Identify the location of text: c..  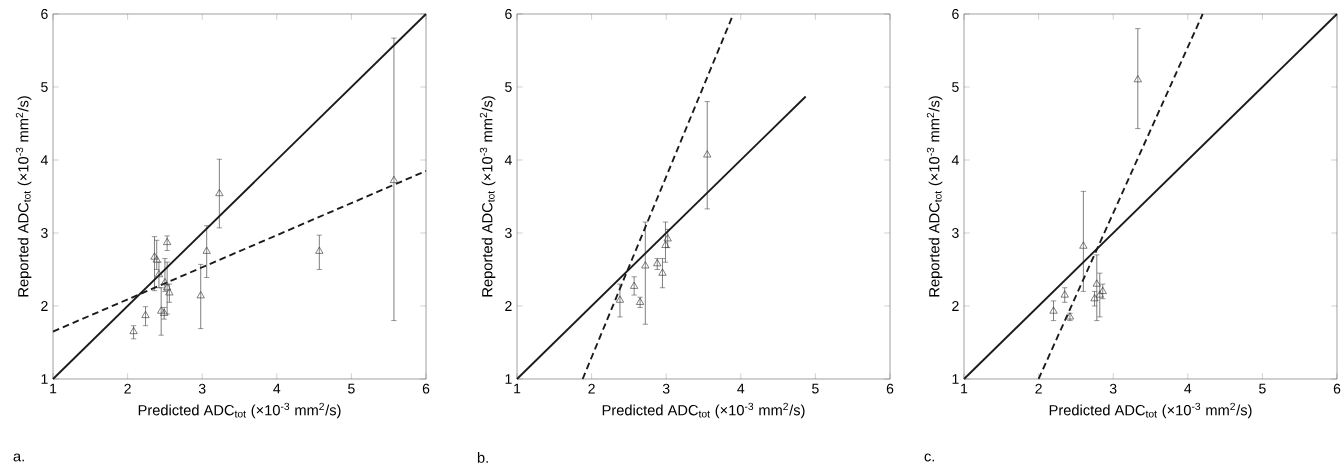
(929, 457).